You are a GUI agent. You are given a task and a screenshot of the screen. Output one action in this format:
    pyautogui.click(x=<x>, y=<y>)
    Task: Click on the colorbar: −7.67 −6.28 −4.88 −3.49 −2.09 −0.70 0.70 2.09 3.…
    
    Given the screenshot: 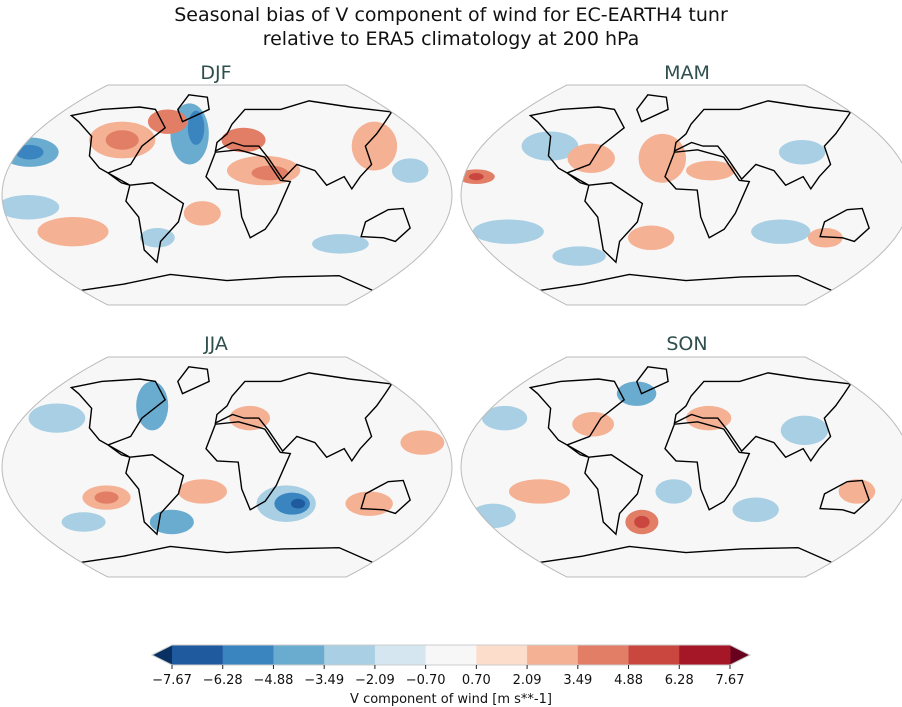 What is the action you would take?
    pyautogui.click(x=451, y=666)
    